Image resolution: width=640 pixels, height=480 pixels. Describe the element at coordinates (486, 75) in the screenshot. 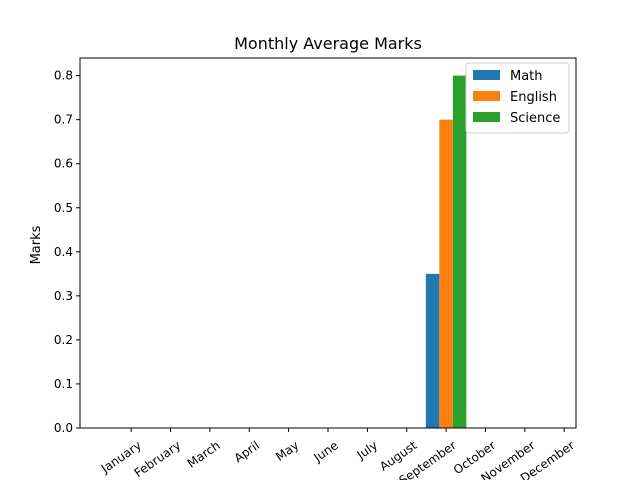

I see `legend-swatch-math` at that location.